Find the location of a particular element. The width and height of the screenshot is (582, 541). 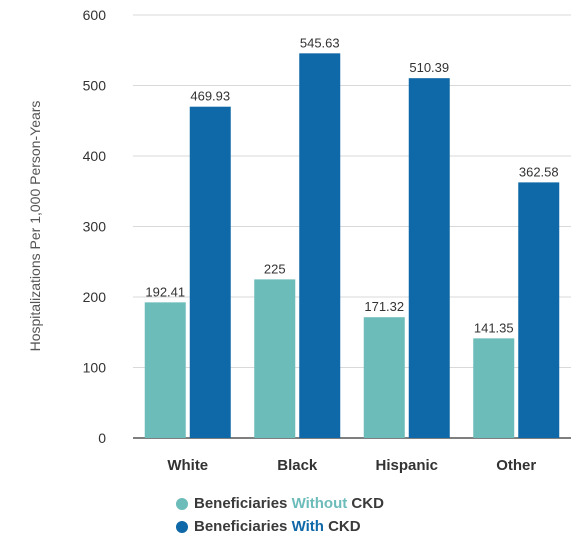

legend-label-emphasis: Without is located at coordinates (319, 503).